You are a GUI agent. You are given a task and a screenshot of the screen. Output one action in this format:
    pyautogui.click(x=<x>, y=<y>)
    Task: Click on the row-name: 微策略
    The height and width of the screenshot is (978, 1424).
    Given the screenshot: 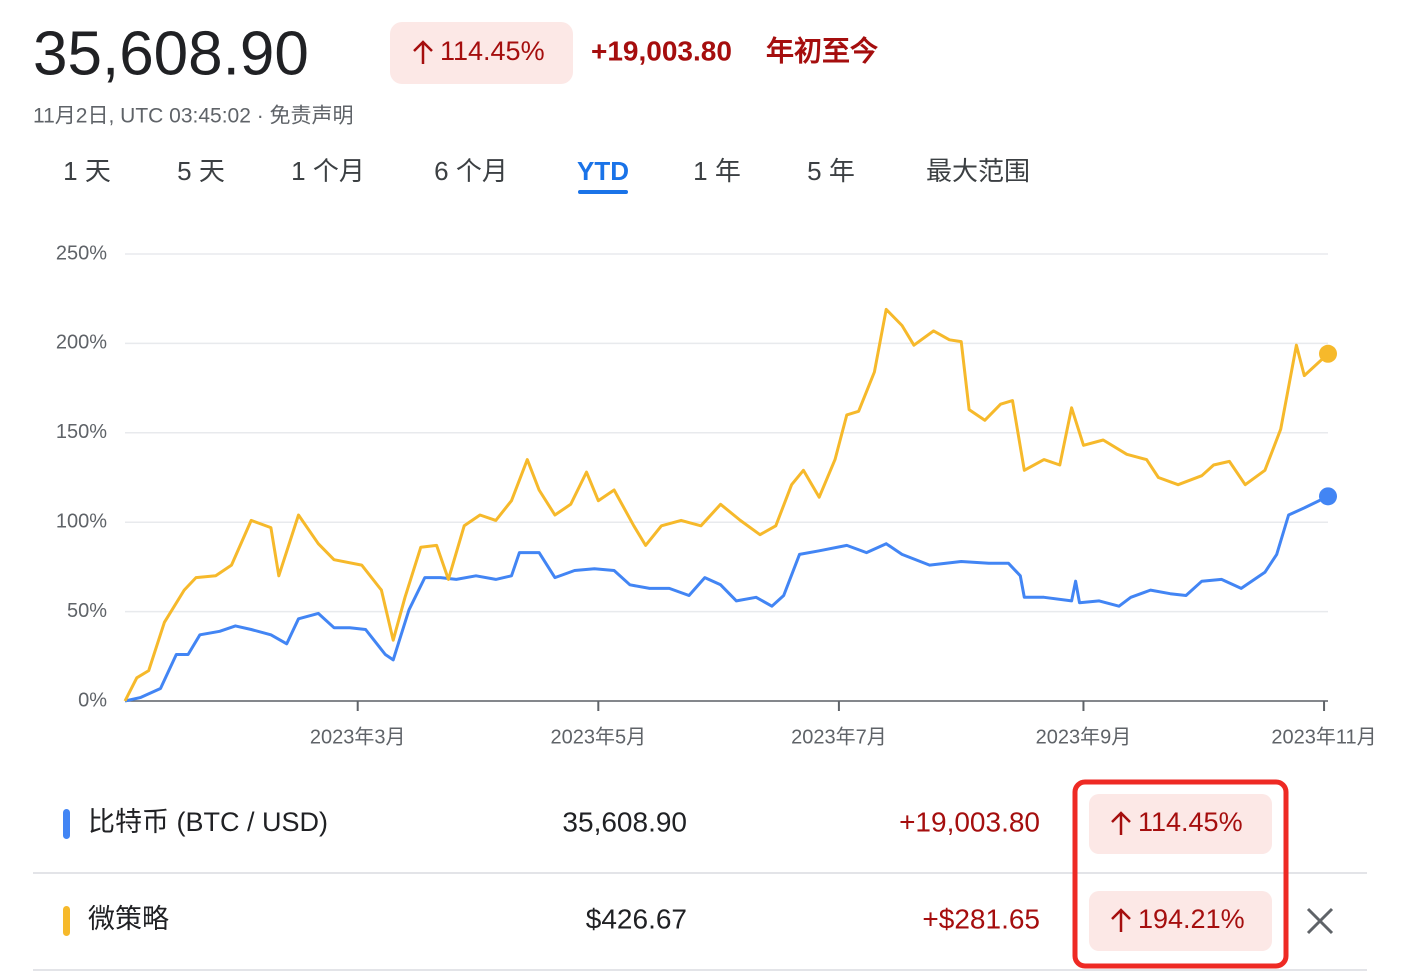 What is the action you would take?
    pyautogui.click(x=128, y=919)
    